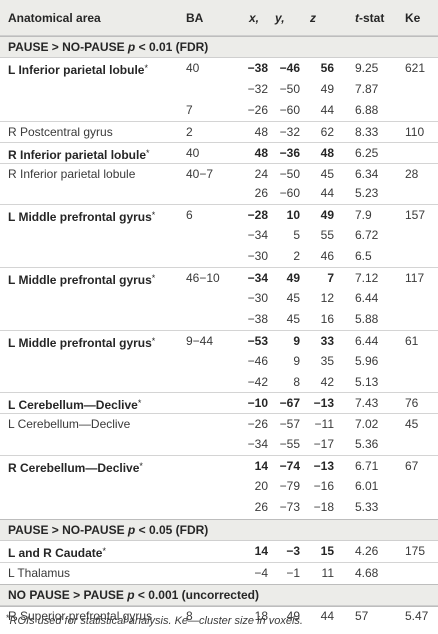 The image size is (438, 634). I want to click on cell-t: 5.23, so click(367, 193).